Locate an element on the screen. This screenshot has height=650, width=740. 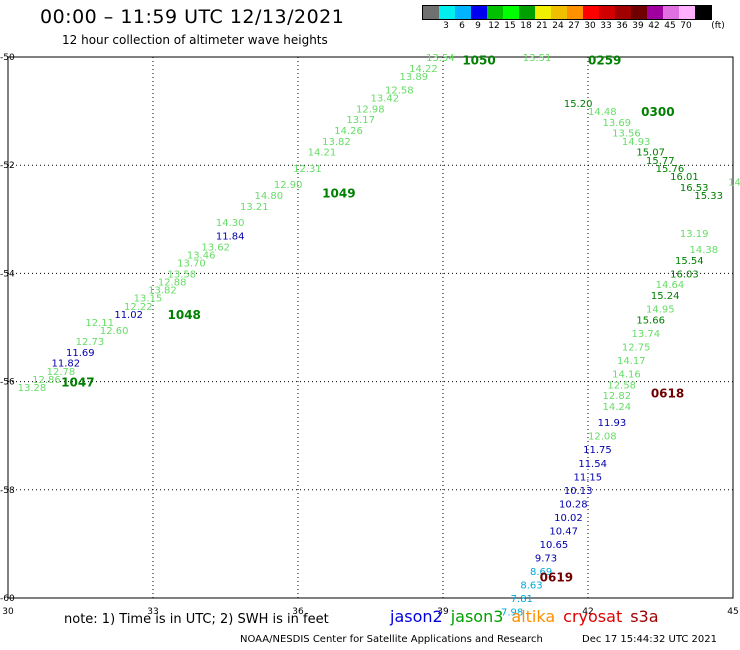
wave-height-value: 12.75 is located at coordinates (636, 347).